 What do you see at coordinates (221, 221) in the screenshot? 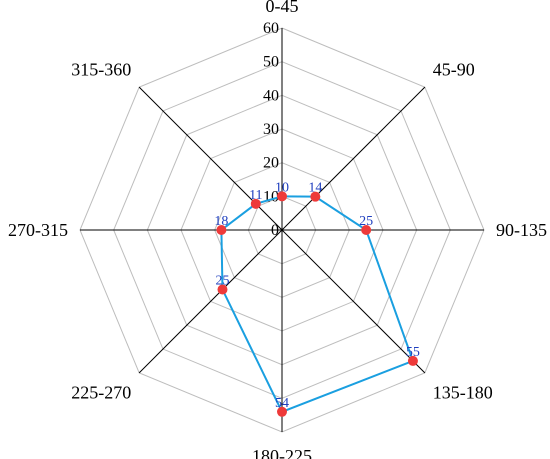
I see `data-label: 18` at bounding box center [221, 221].